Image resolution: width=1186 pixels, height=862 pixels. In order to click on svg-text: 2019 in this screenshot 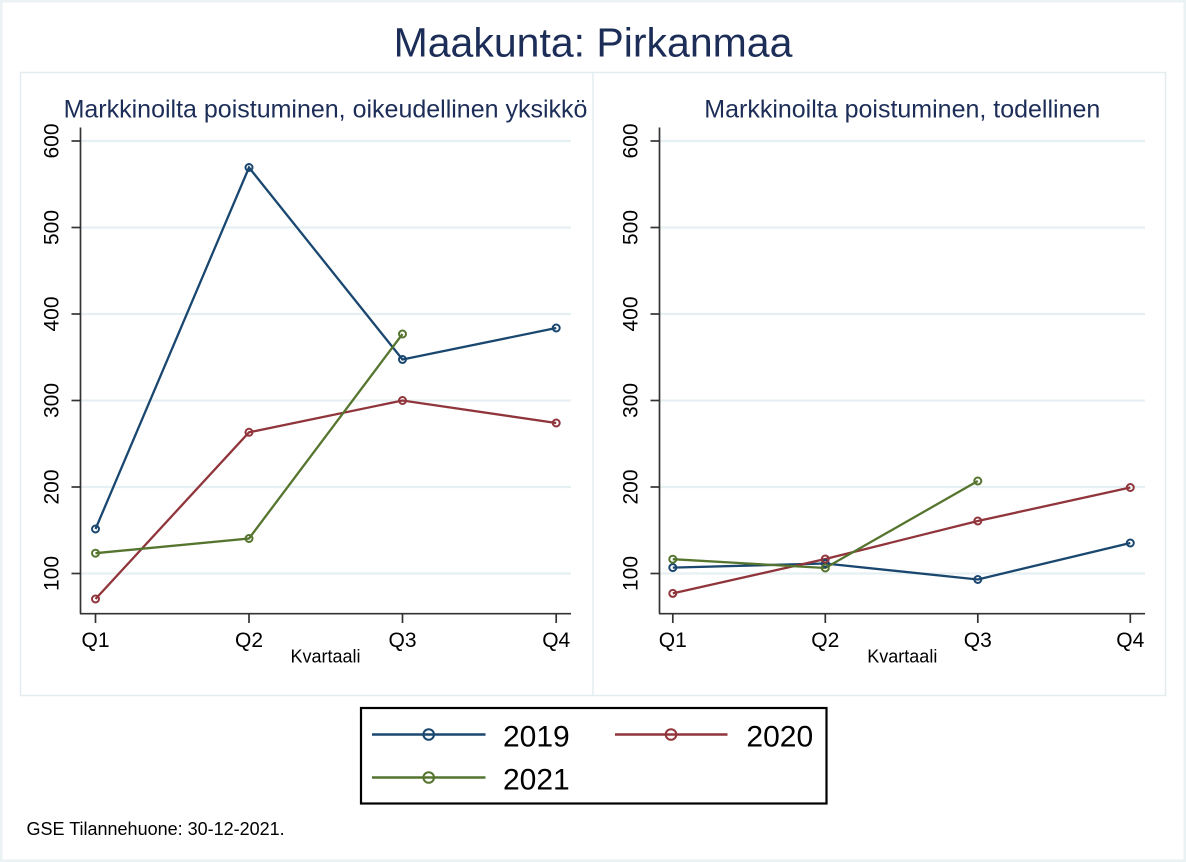, I will do `click(536, 737)`.